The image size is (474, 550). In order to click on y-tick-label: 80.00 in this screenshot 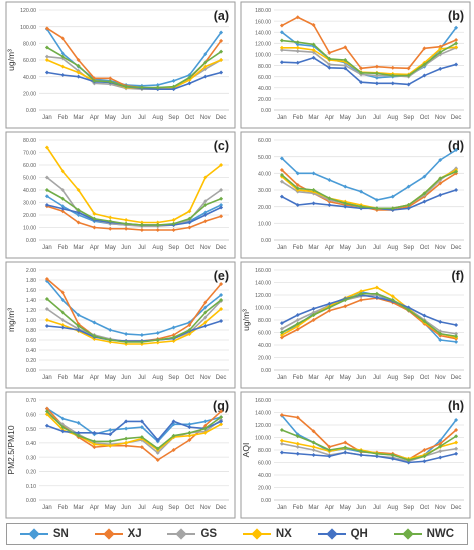, I will do `click(264, 321)`.